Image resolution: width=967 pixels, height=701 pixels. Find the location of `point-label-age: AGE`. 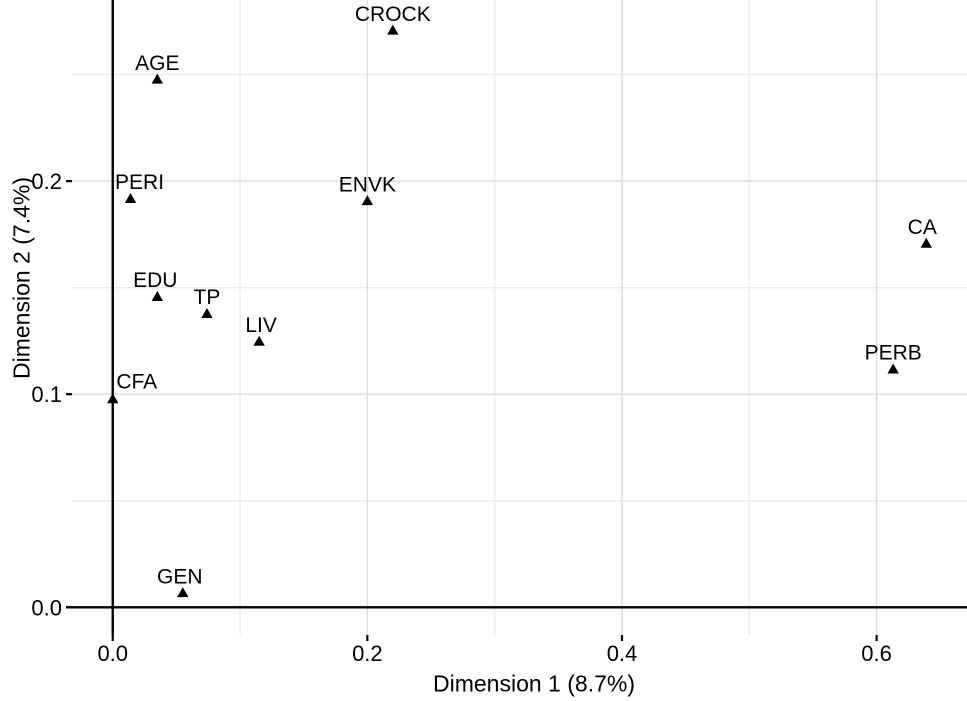

point-label-age: AGE is located at coordinates (157, 63).